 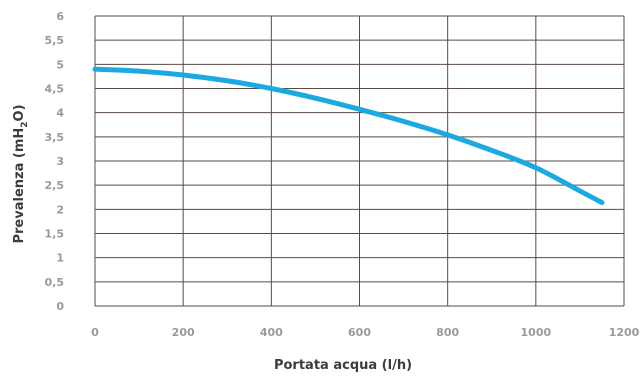 What do you see at coordinates (55, 89) in the screenshot?
I see `y-tick-label: 4,5` at bounding box center [55, 89].